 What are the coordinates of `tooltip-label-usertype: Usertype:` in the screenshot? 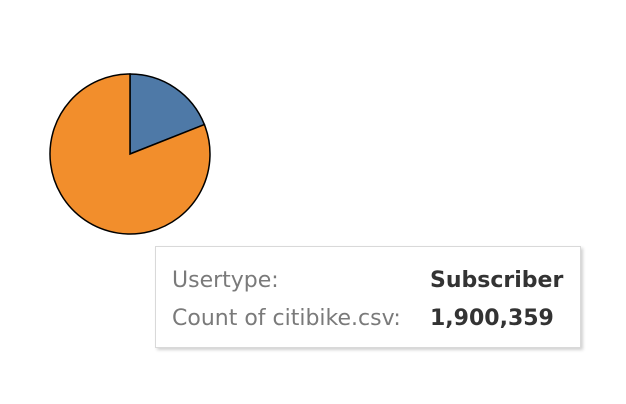 It's located at (225, 280).